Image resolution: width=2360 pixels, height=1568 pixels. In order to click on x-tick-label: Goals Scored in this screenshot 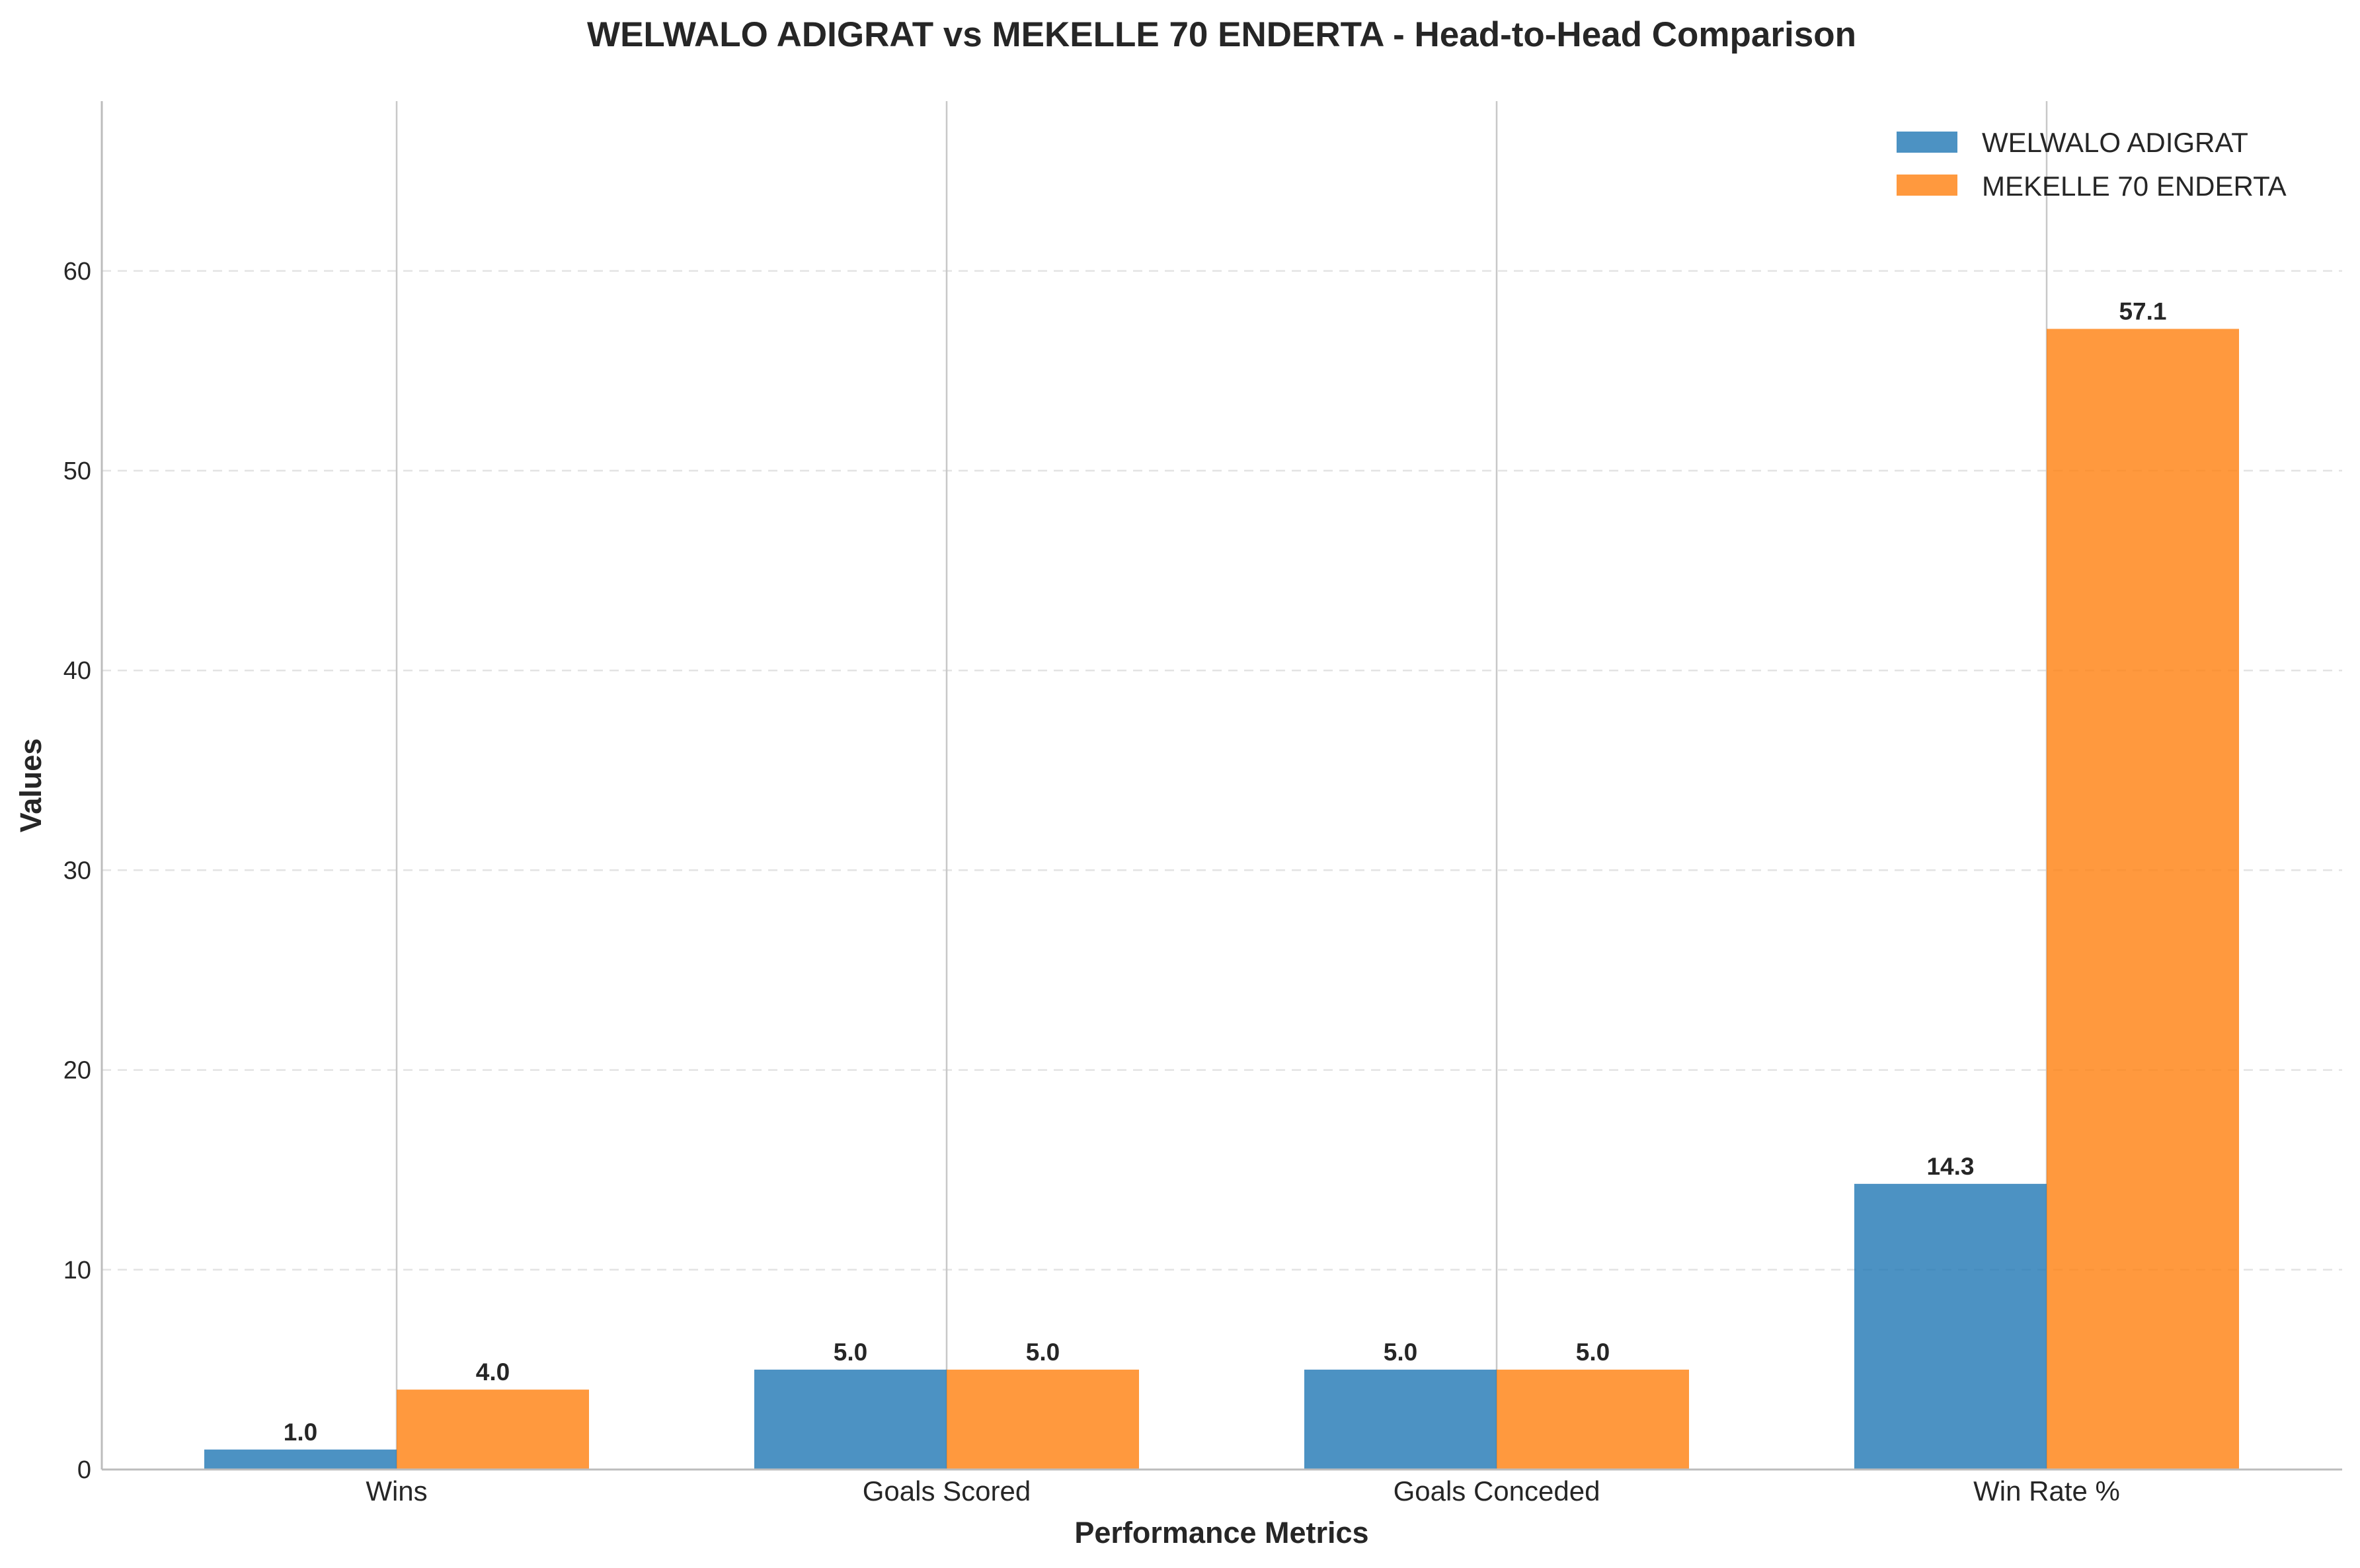, I will do `click(947, 1491)`.